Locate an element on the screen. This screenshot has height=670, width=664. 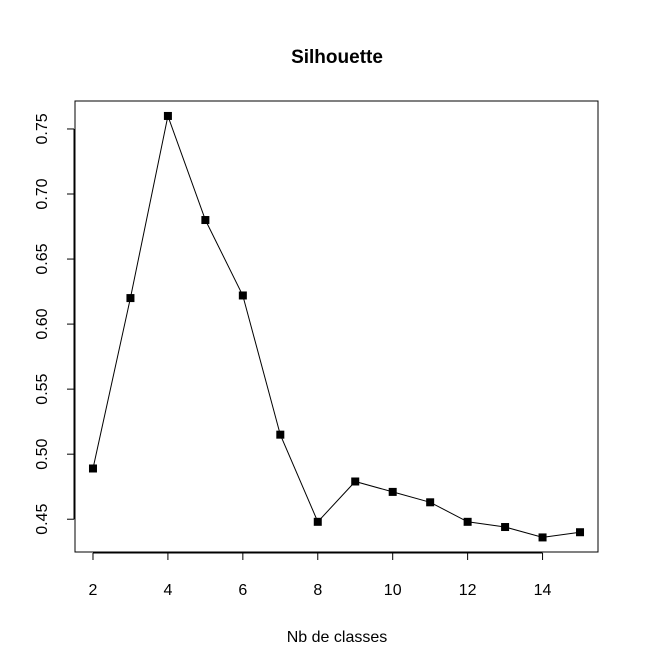
x-axis: 2 4 6 8 10 12 14 is located at coordinates (320, 575).